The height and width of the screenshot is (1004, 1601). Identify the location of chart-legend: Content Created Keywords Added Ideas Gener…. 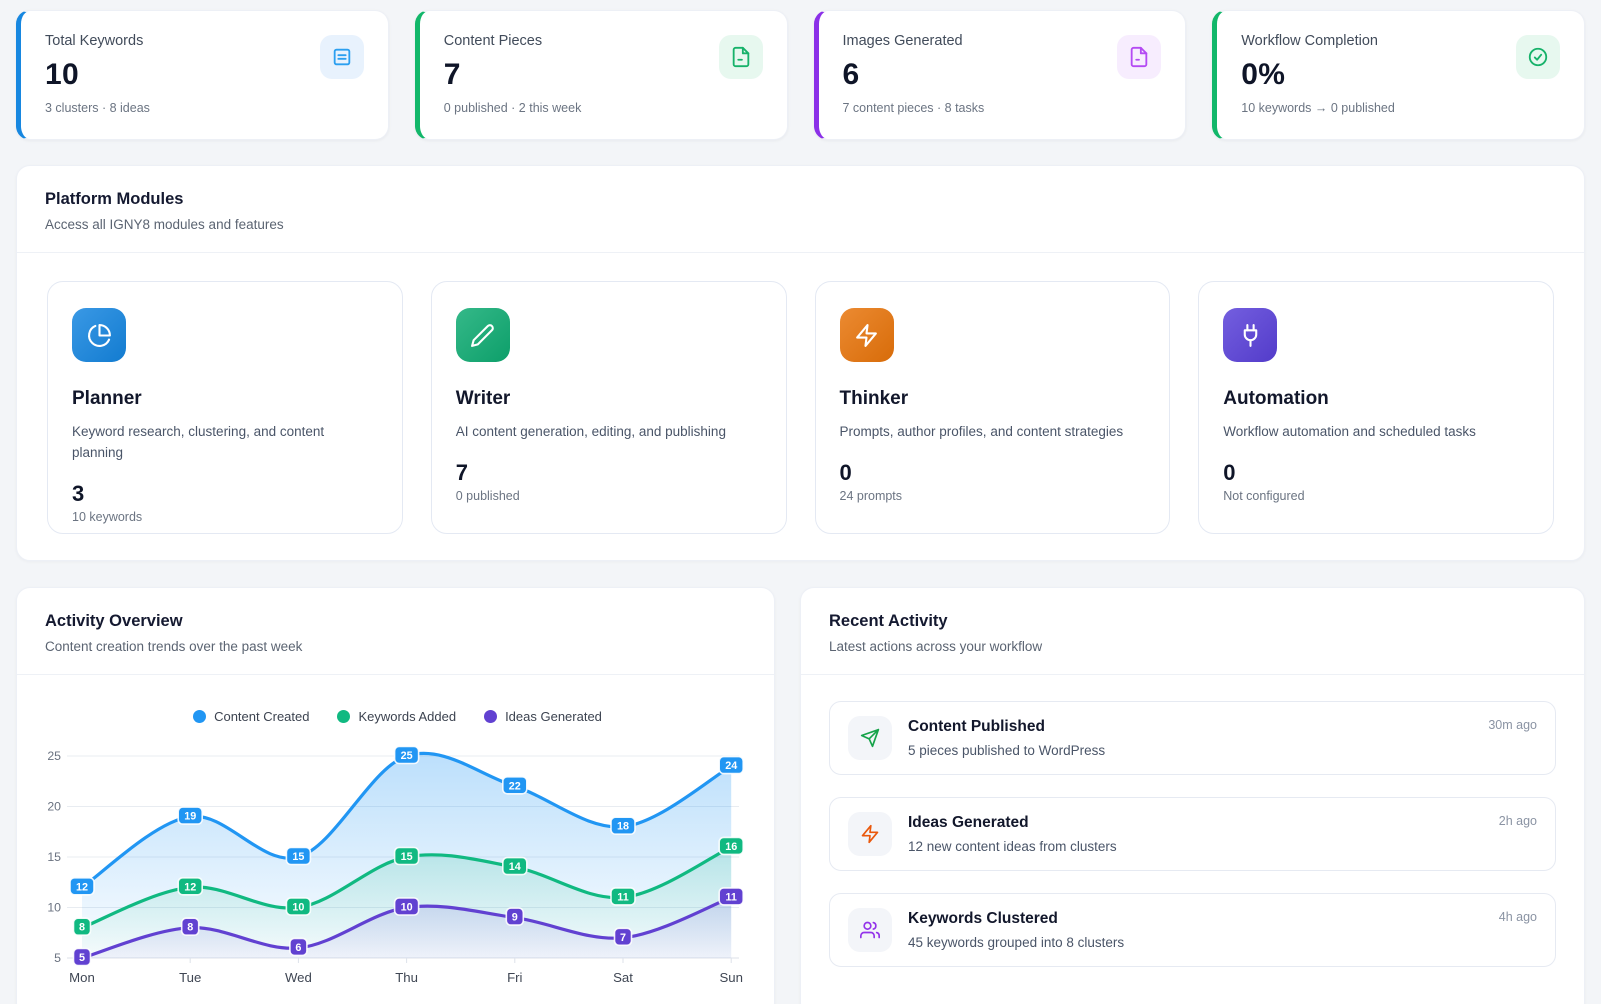
(397, 716).